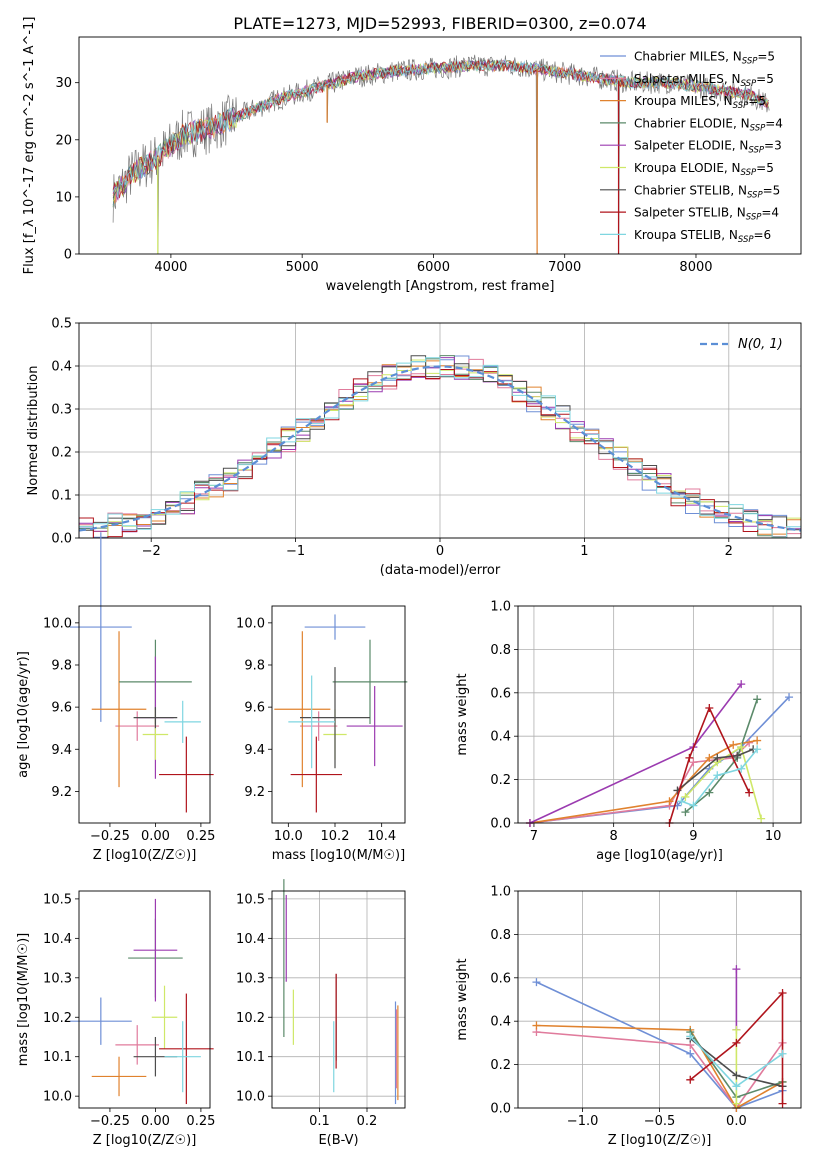 The height and width of the screenshot is (1170, 819). Describe the element at coordinates (693, 762) in the screenshot. I see `weight-marker-salpeter_miles` at that location.